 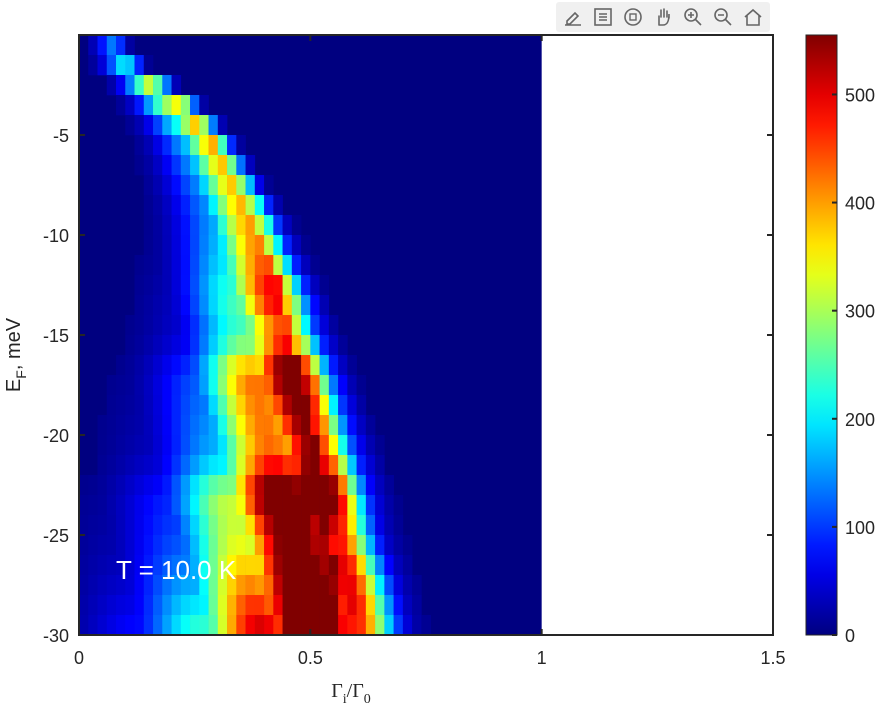 I want to click on zoom-in-button, so click(x=693, y=17).